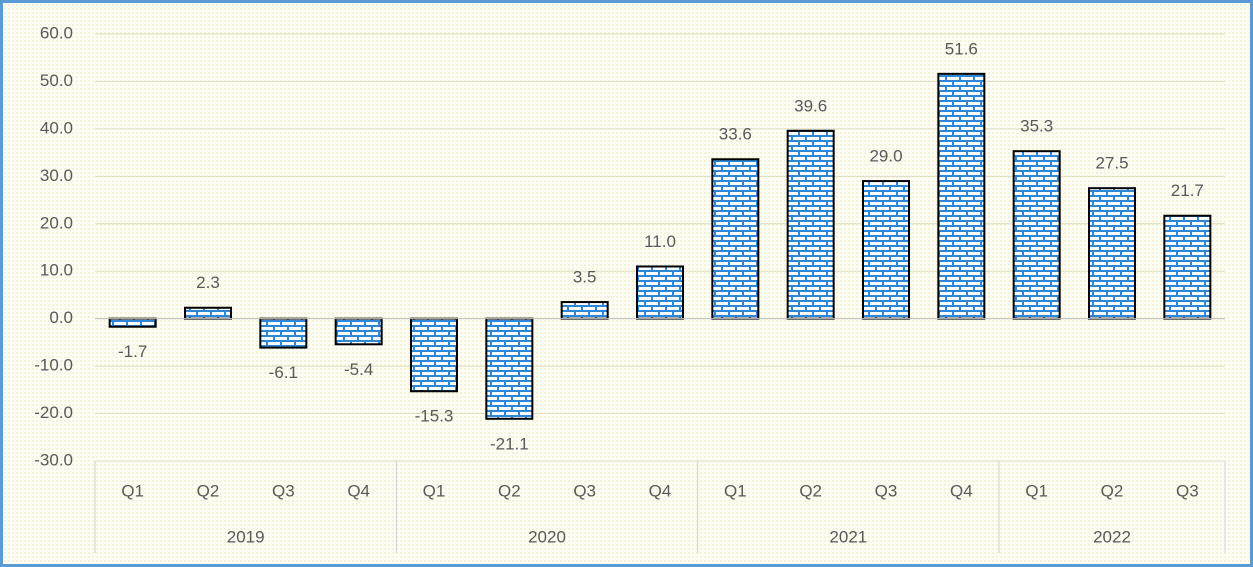 The image size is (1253, 567). I want to click on data-label: -5.4, so click(358, 369).